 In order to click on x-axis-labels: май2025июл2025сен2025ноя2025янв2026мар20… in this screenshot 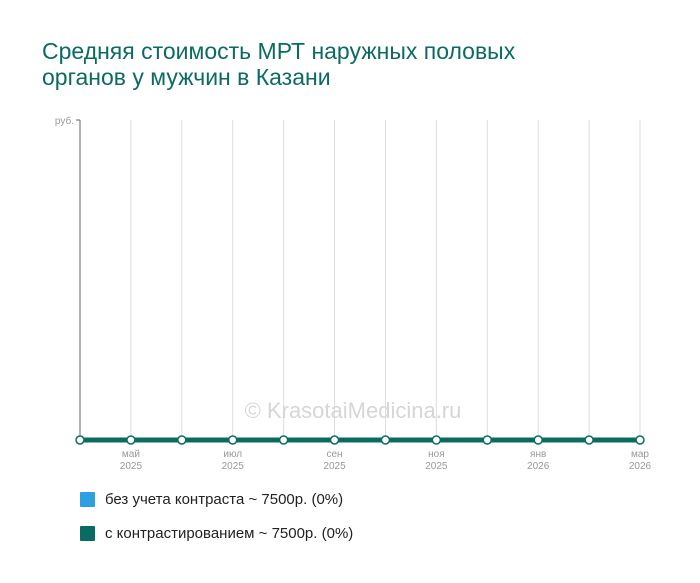, I will do `click(386, 460)`.